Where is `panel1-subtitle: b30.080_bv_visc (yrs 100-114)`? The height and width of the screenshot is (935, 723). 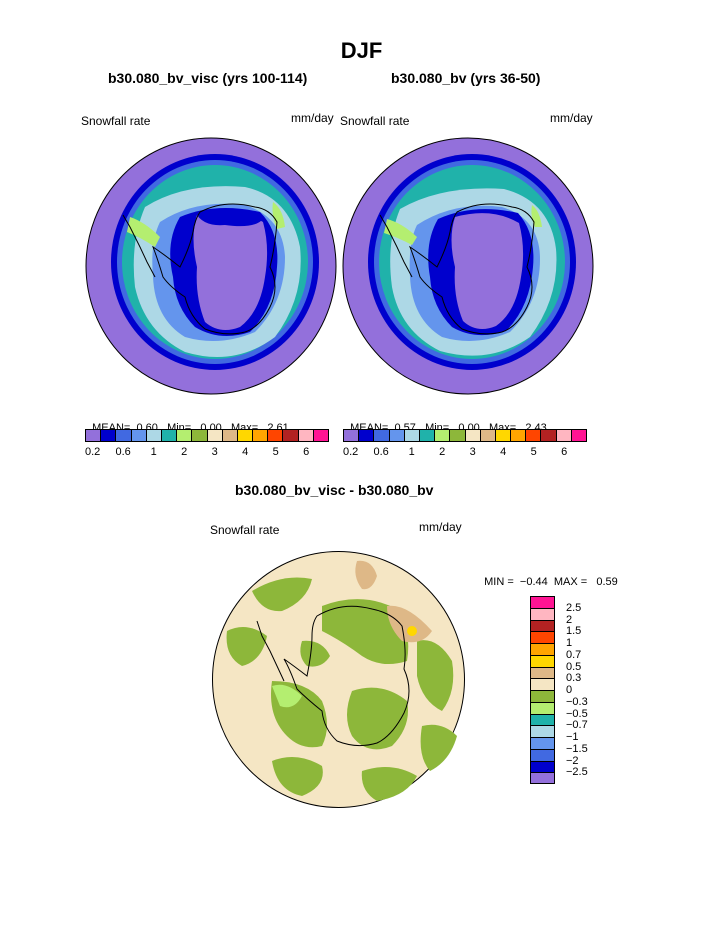
panel1-subtitle: b30.080_bv_visc (yrs 100-114) is located at coordinates (208, 78).